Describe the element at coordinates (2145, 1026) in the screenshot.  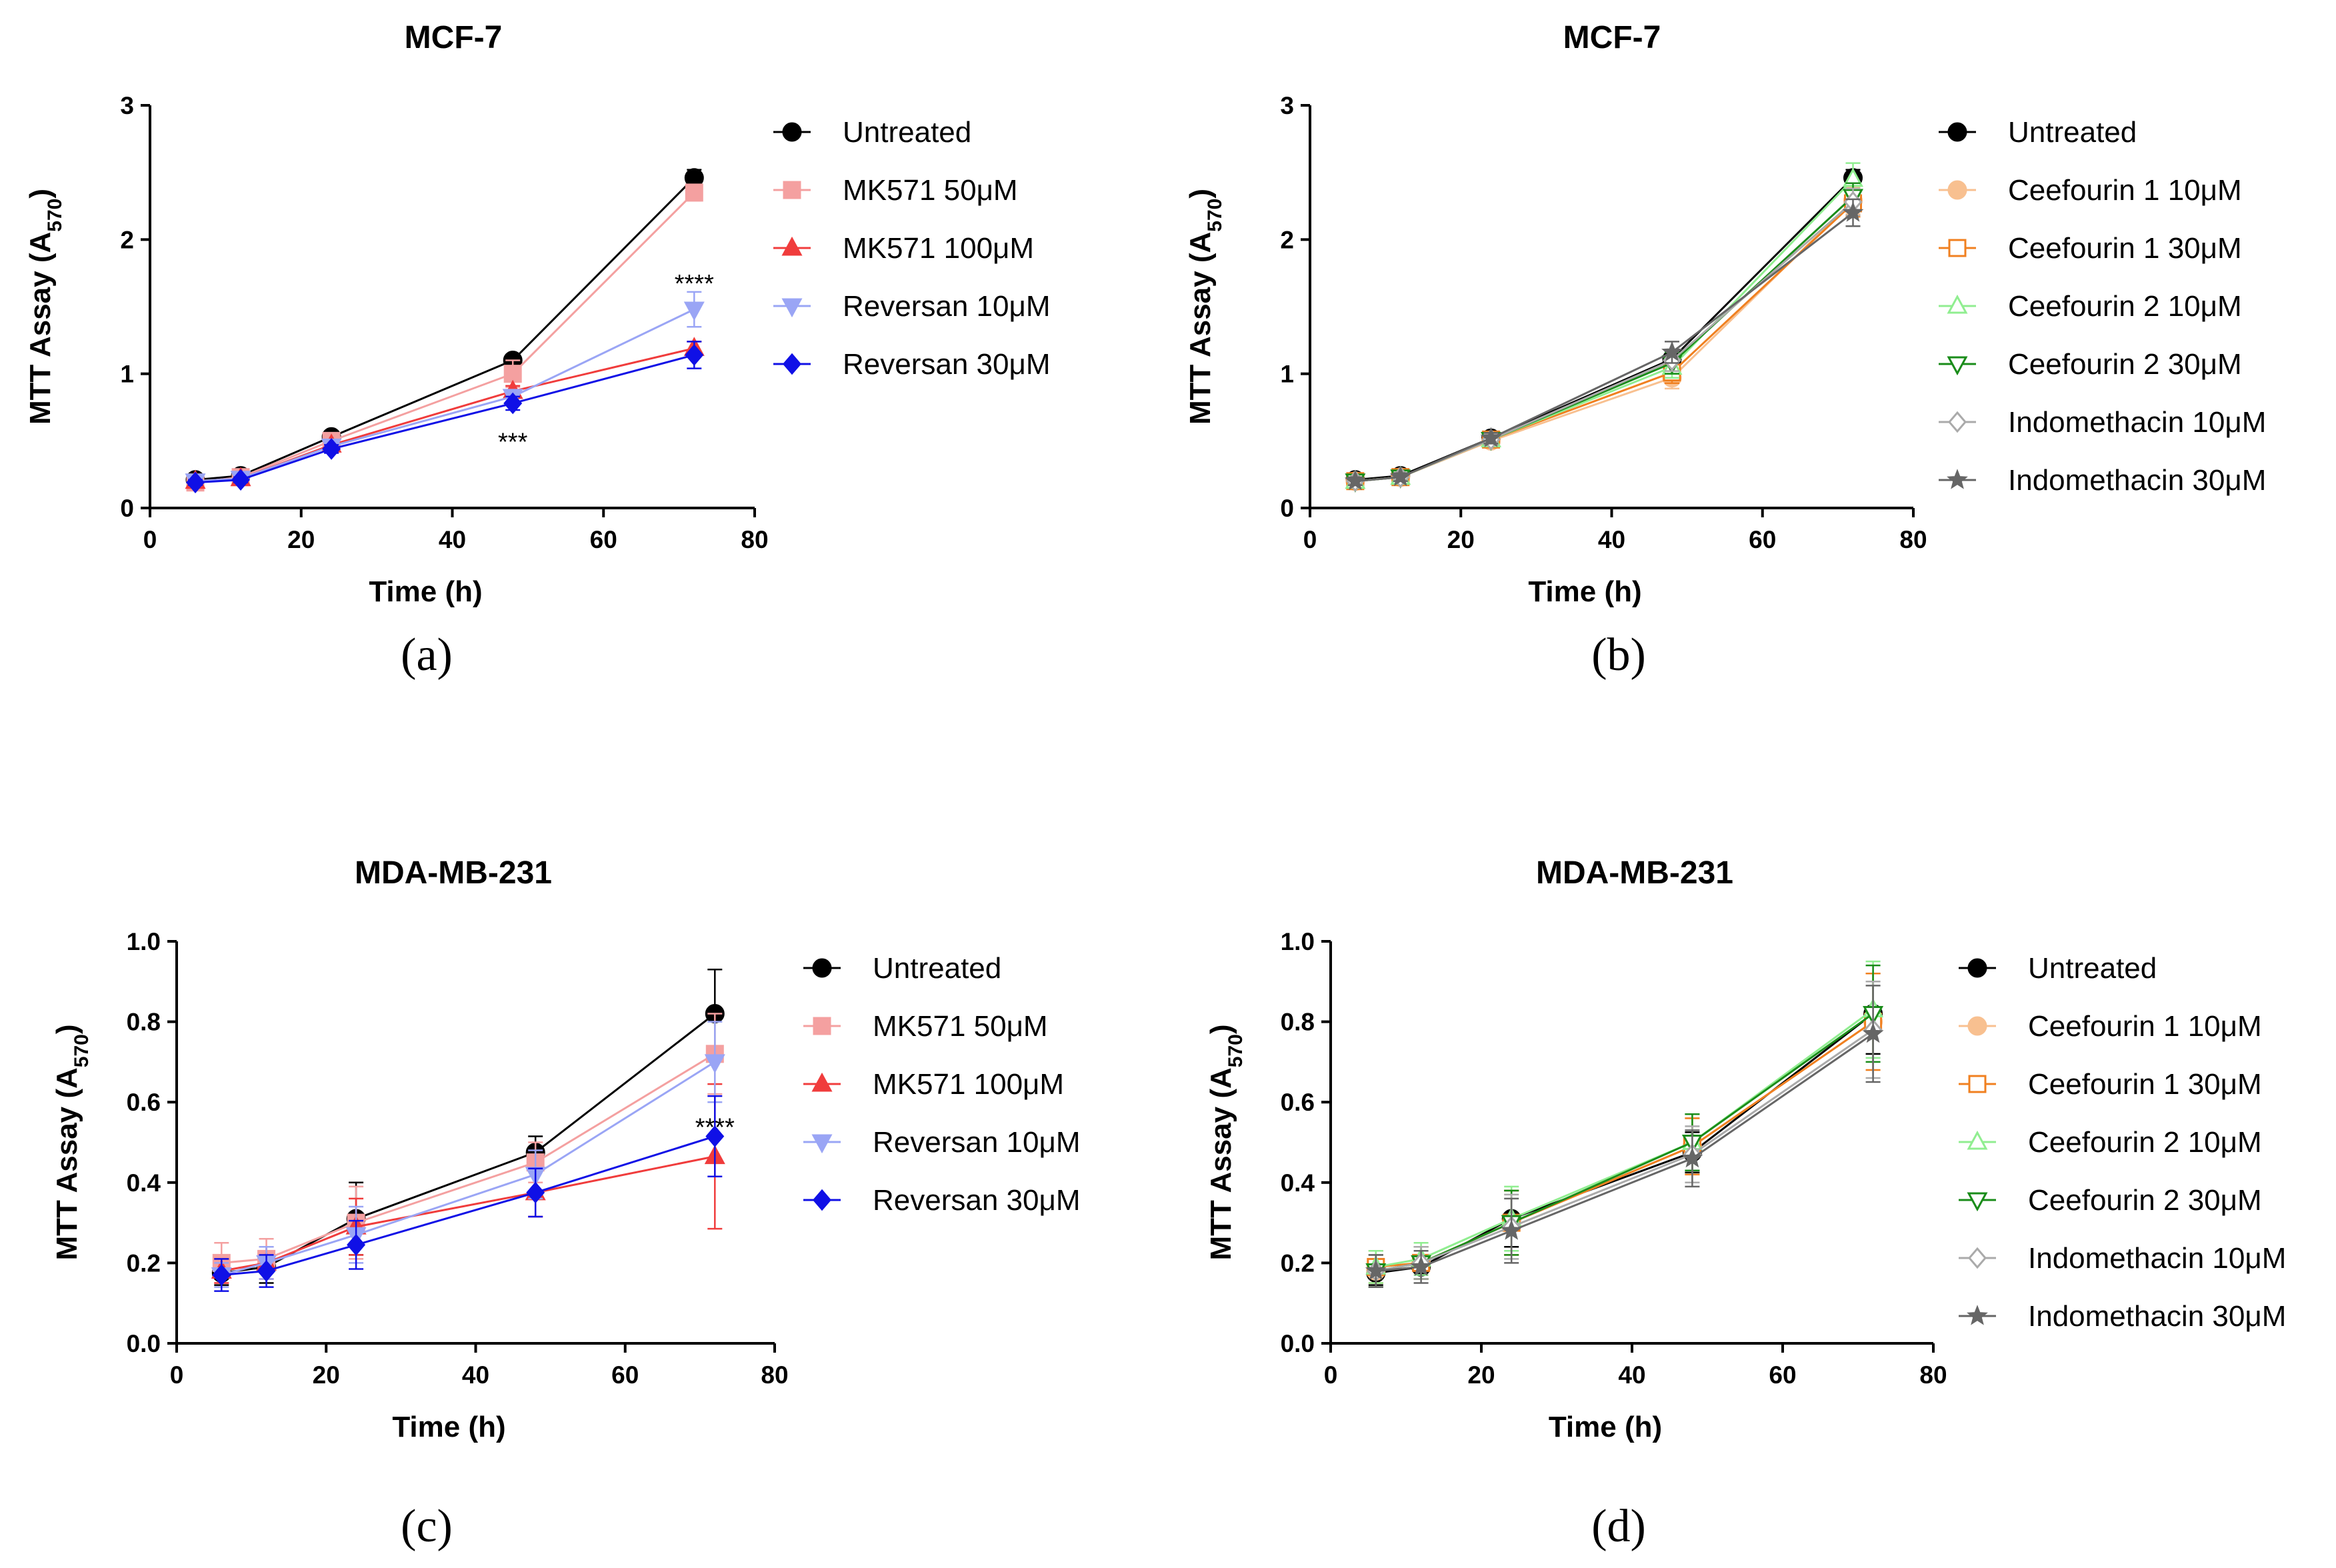
I see `legend-label: Ceefourin 1 10μM` at that location.